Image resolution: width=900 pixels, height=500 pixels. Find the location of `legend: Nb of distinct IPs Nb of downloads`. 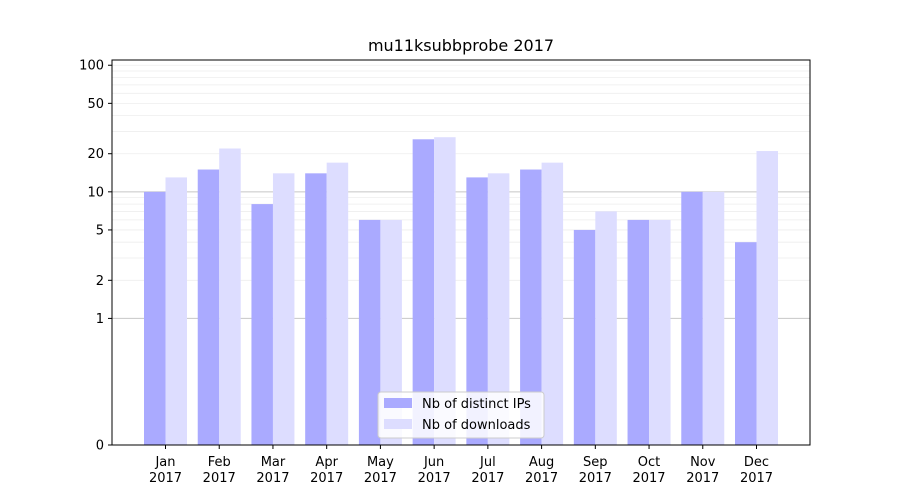

legend: Nb of distinct IPs Nb of downloads is located at coordinates (461, 415).